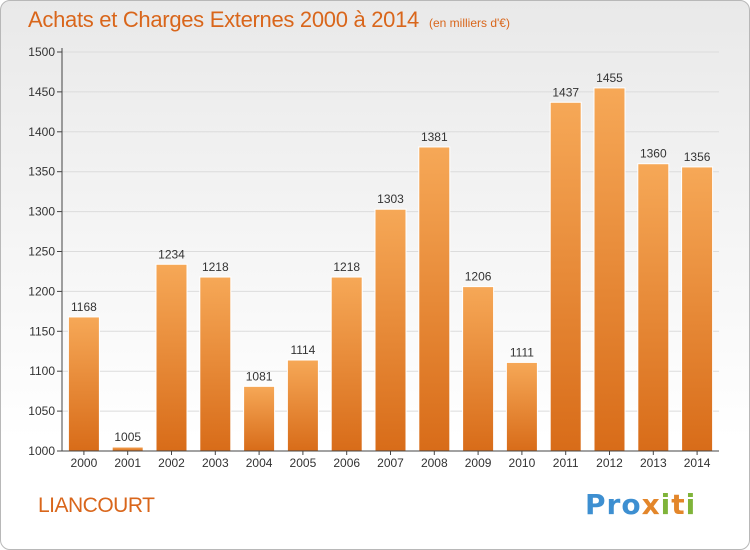 The height and width of the screenshot is (550, 750). Describe the element at coordinates (41, 132) in the screenshot. I see `y-tick-label: 1400` at that location.